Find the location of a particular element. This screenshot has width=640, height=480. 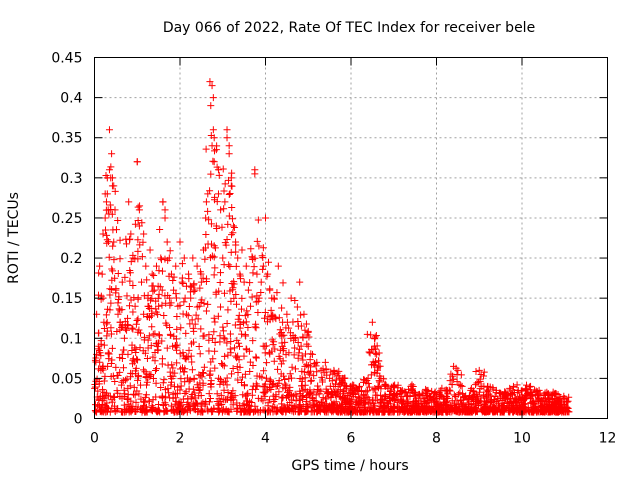

x-tick-labels: 0 2 4 6 8 10 12 is located at coordinates (353, 439).